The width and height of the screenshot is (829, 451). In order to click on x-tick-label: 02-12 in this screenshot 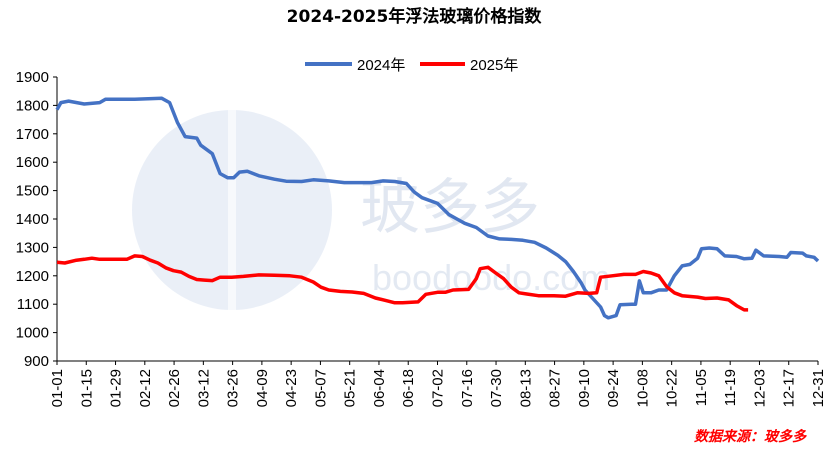, I will do `click(145, 388)`.